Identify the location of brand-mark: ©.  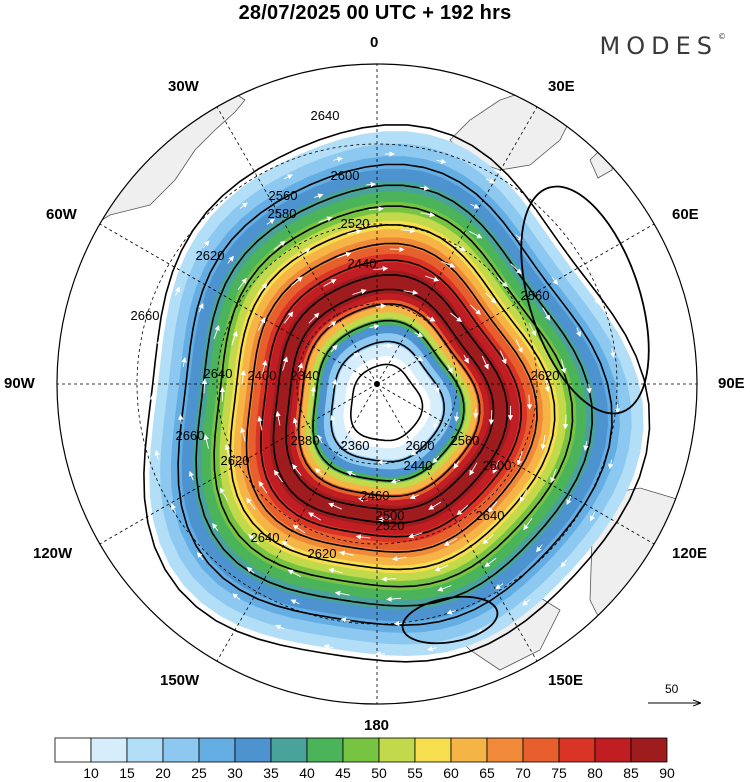
(722, 36).